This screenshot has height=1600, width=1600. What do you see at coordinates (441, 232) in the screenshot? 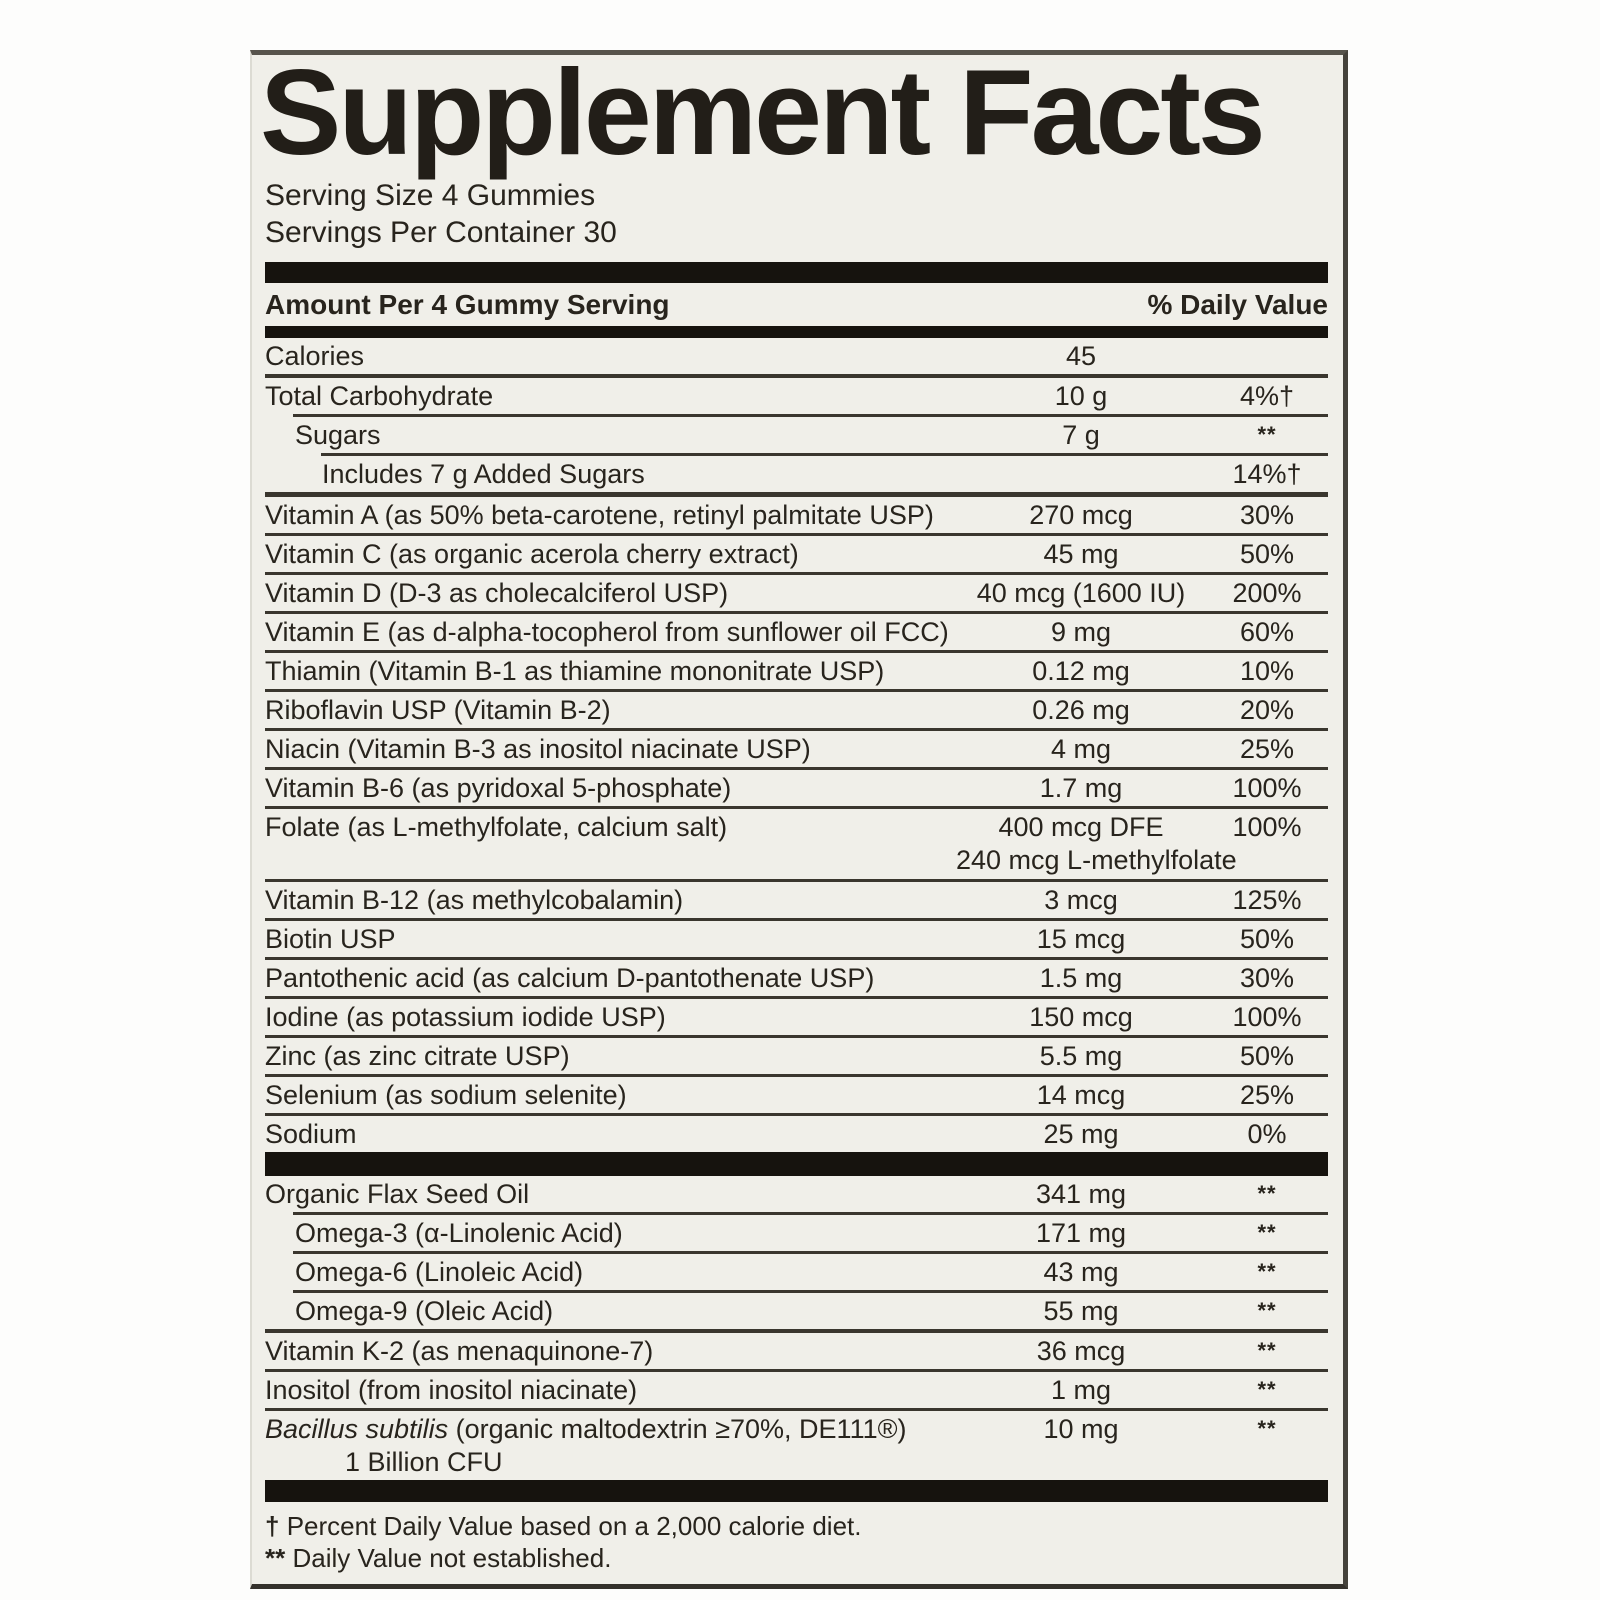
I see `servings-per-container: Servings Per Container 30` at bounding box center [441, 232].